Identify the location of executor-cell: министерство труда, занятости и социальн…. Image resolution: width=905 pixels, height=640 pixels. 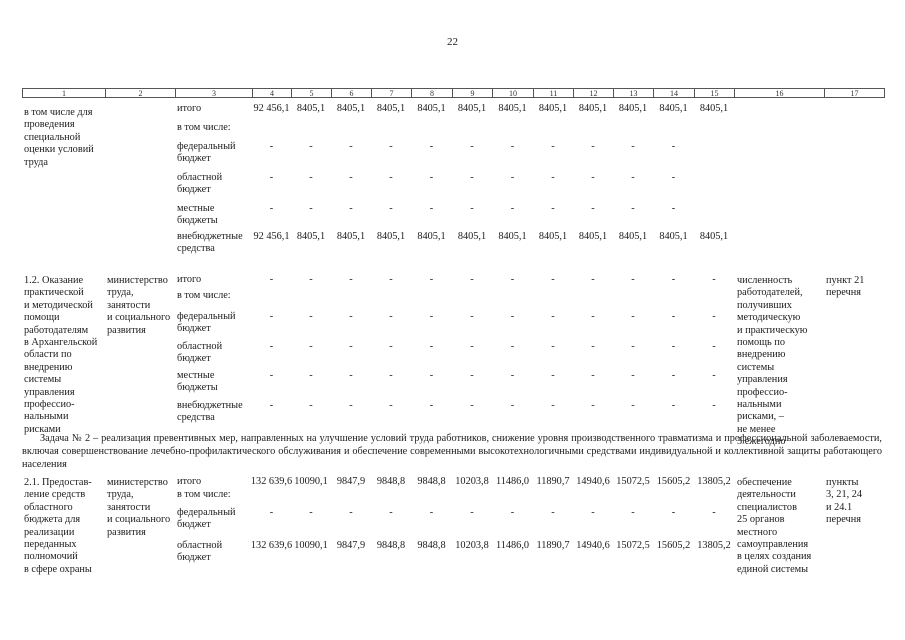
(139, 305).